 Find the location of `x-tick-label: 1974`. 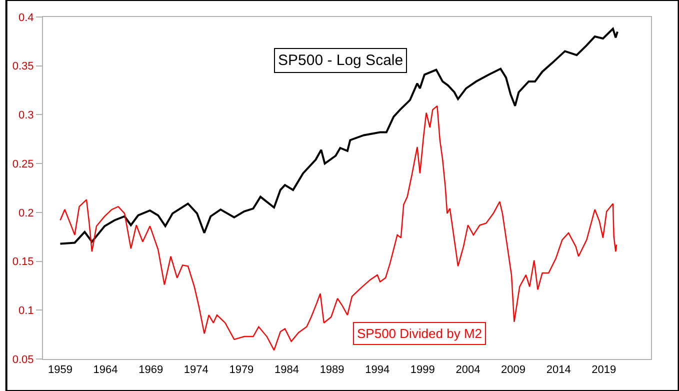

x-tick-label: 1974 is located at coordinates (196, 370).